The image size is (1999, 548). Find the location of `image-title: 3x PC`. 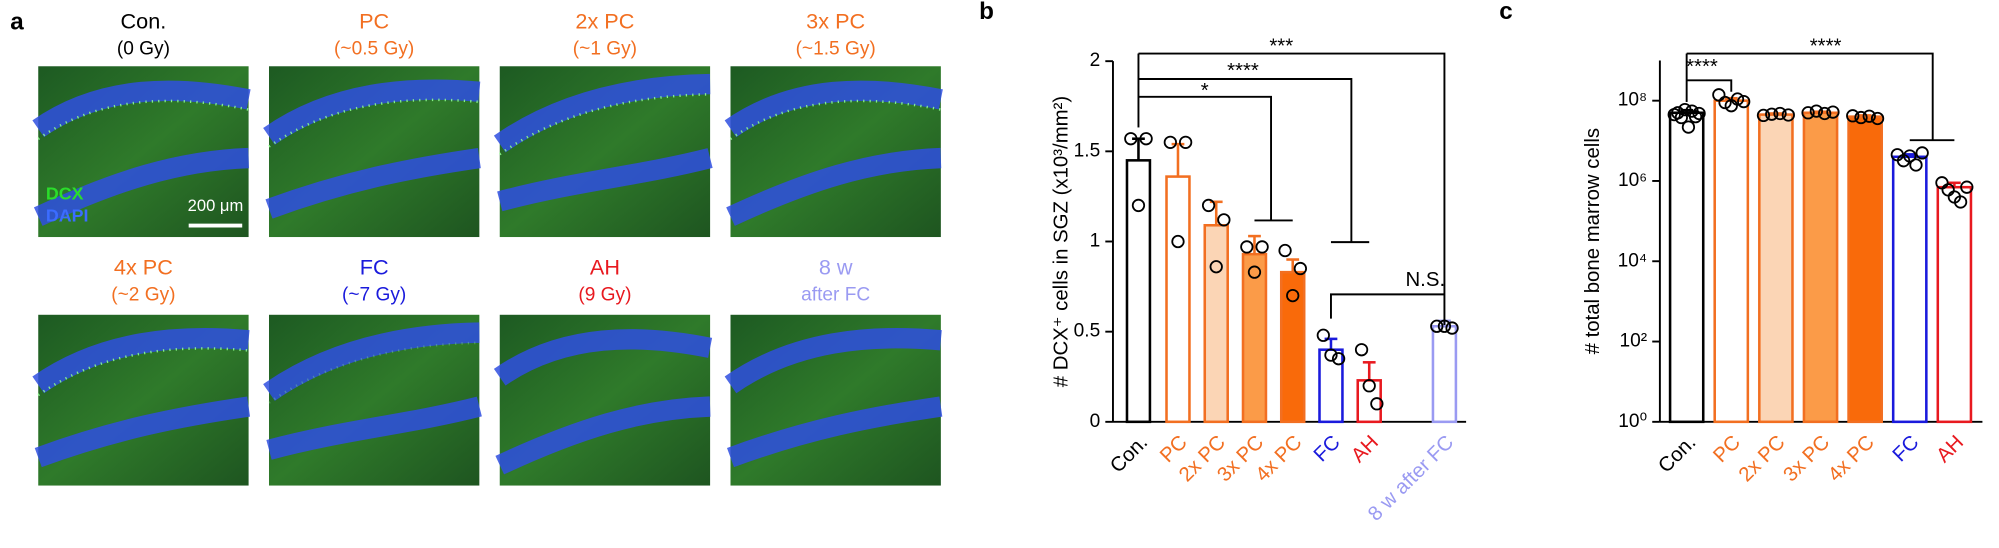

image-title: 3x PC is located at coordinates (835, 21).